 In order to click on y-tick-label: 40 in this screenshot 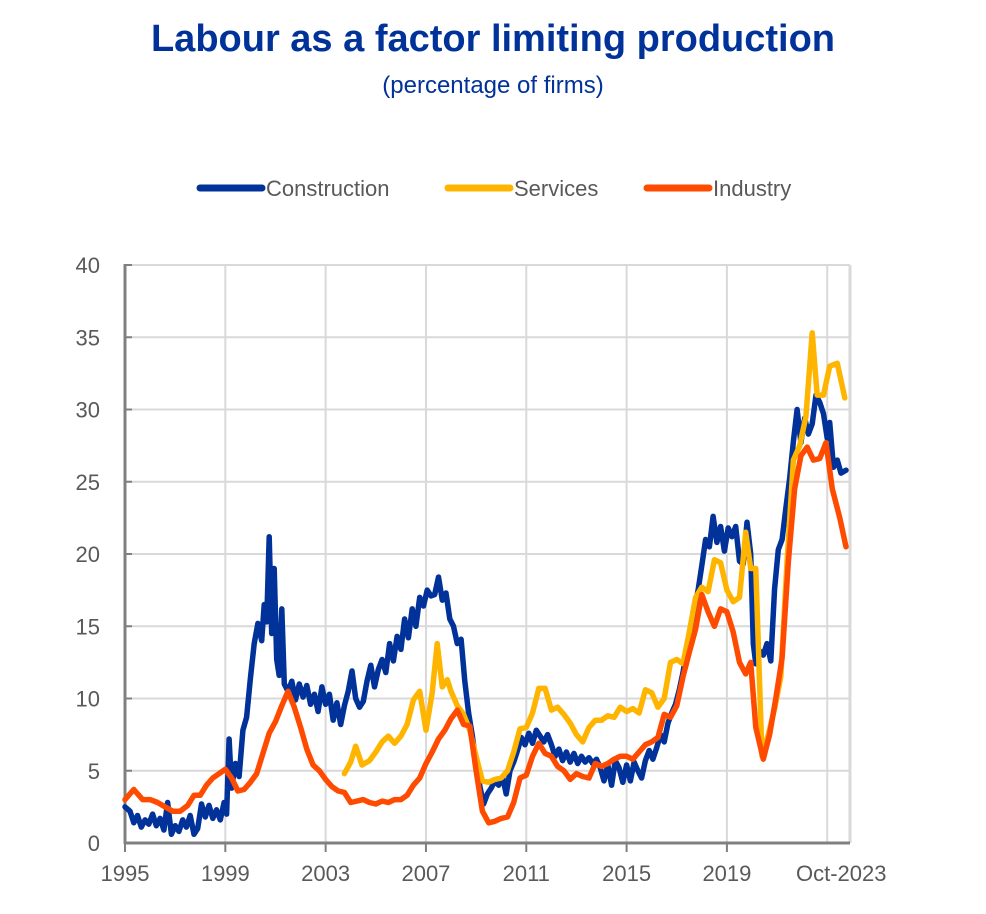, I will do `click(88, 265)`.